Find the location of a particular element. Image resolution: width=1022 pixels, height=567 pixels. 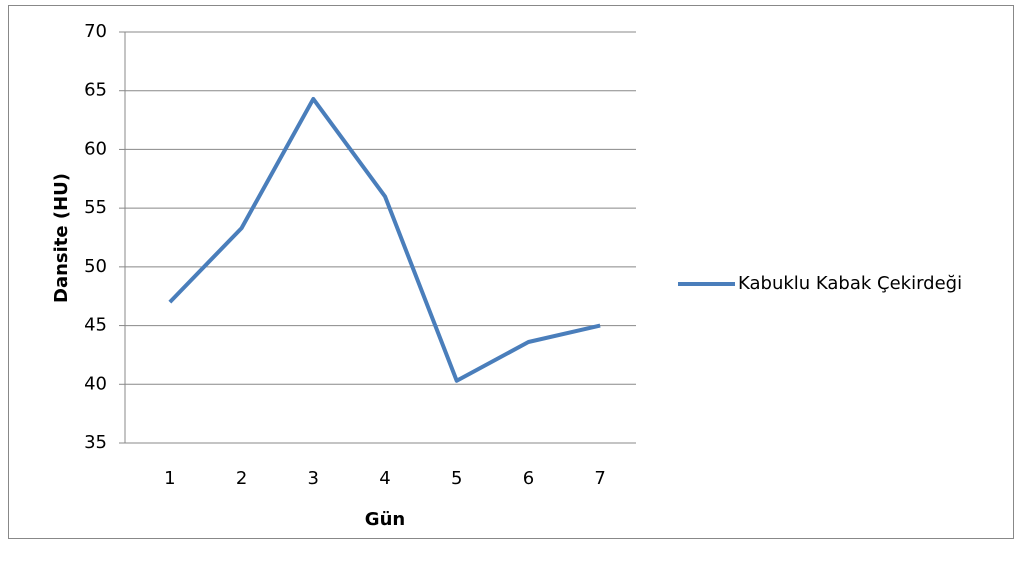

y-tick-label: 70 is located at coordinates (95, 31).